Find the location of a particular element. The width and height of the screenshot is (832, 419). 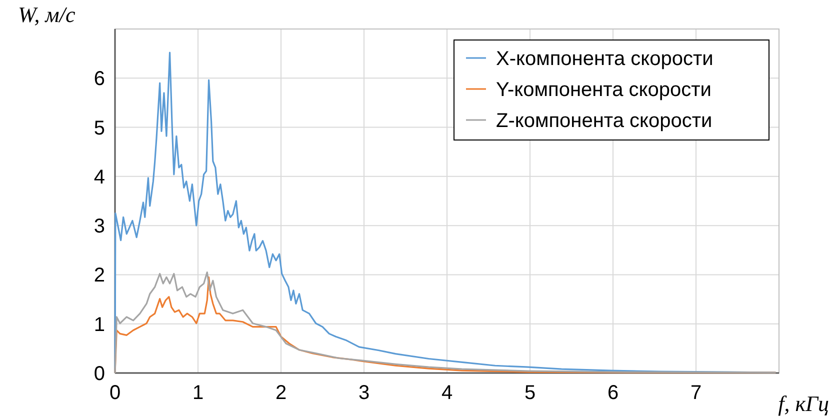

y-tick-label: 2 is located at coordinates (99, 275).